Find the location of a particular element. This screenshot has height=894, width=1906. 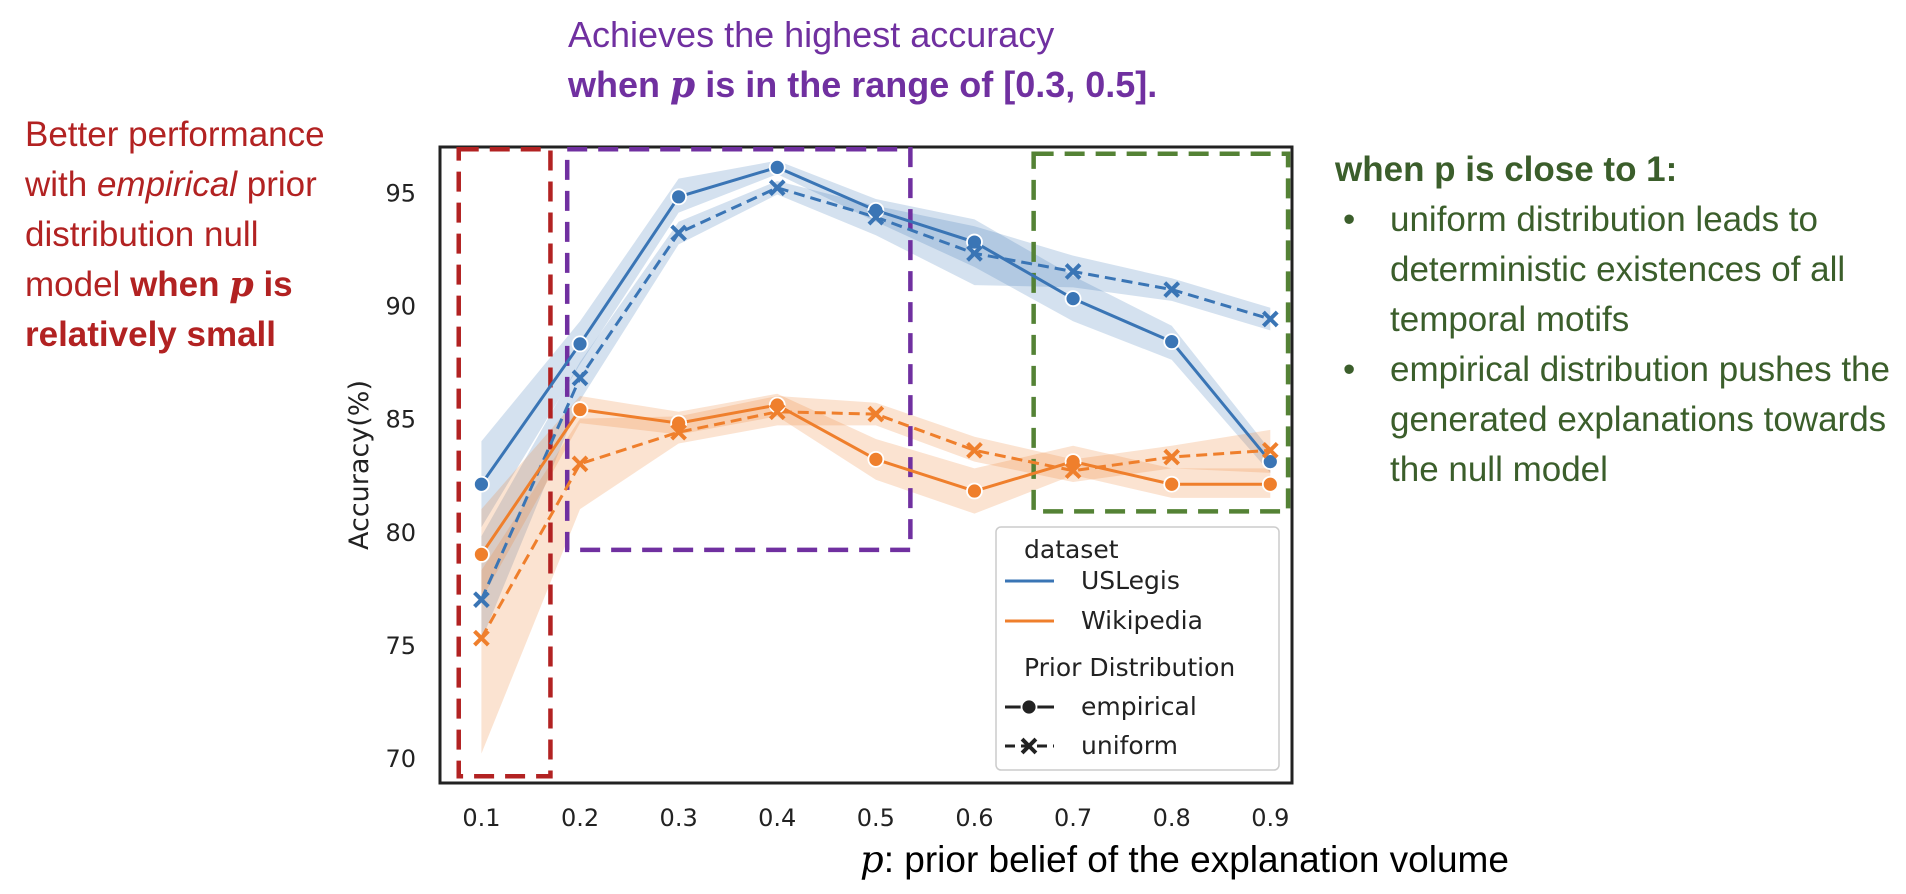

legend-label-uslegis: USLegis is located at coordinates (1130, 580).